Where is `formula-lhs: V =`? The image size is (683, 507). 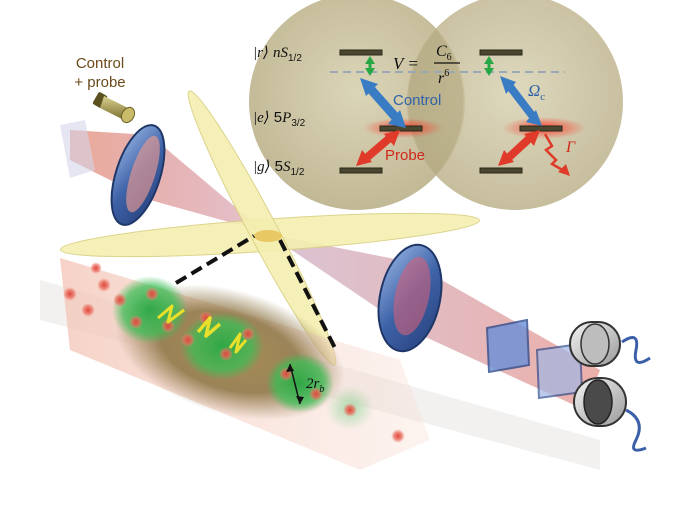
formula-lhs: V = is located at coordinates (406, 63).